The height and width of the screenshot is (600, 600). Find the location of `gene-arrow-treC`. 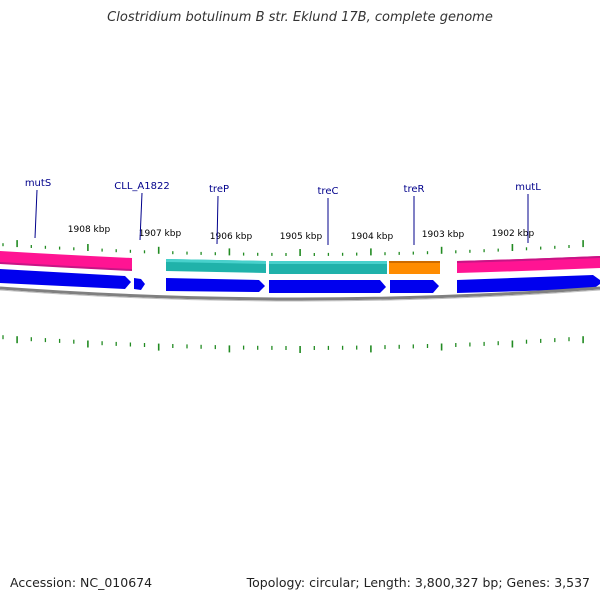

gene-arrow-treC is located at coordinates (327, 286).